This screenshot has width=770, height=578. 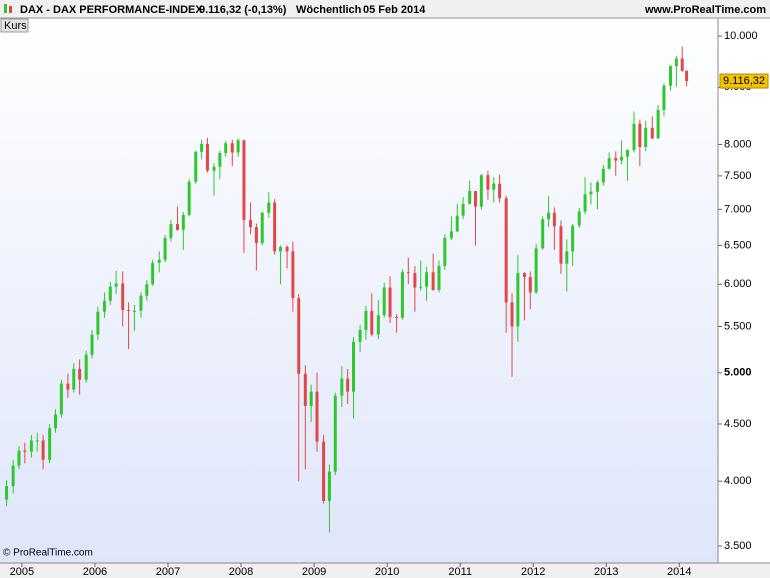 I want to click on series-label: Kurs, so click(x=15, y=26).